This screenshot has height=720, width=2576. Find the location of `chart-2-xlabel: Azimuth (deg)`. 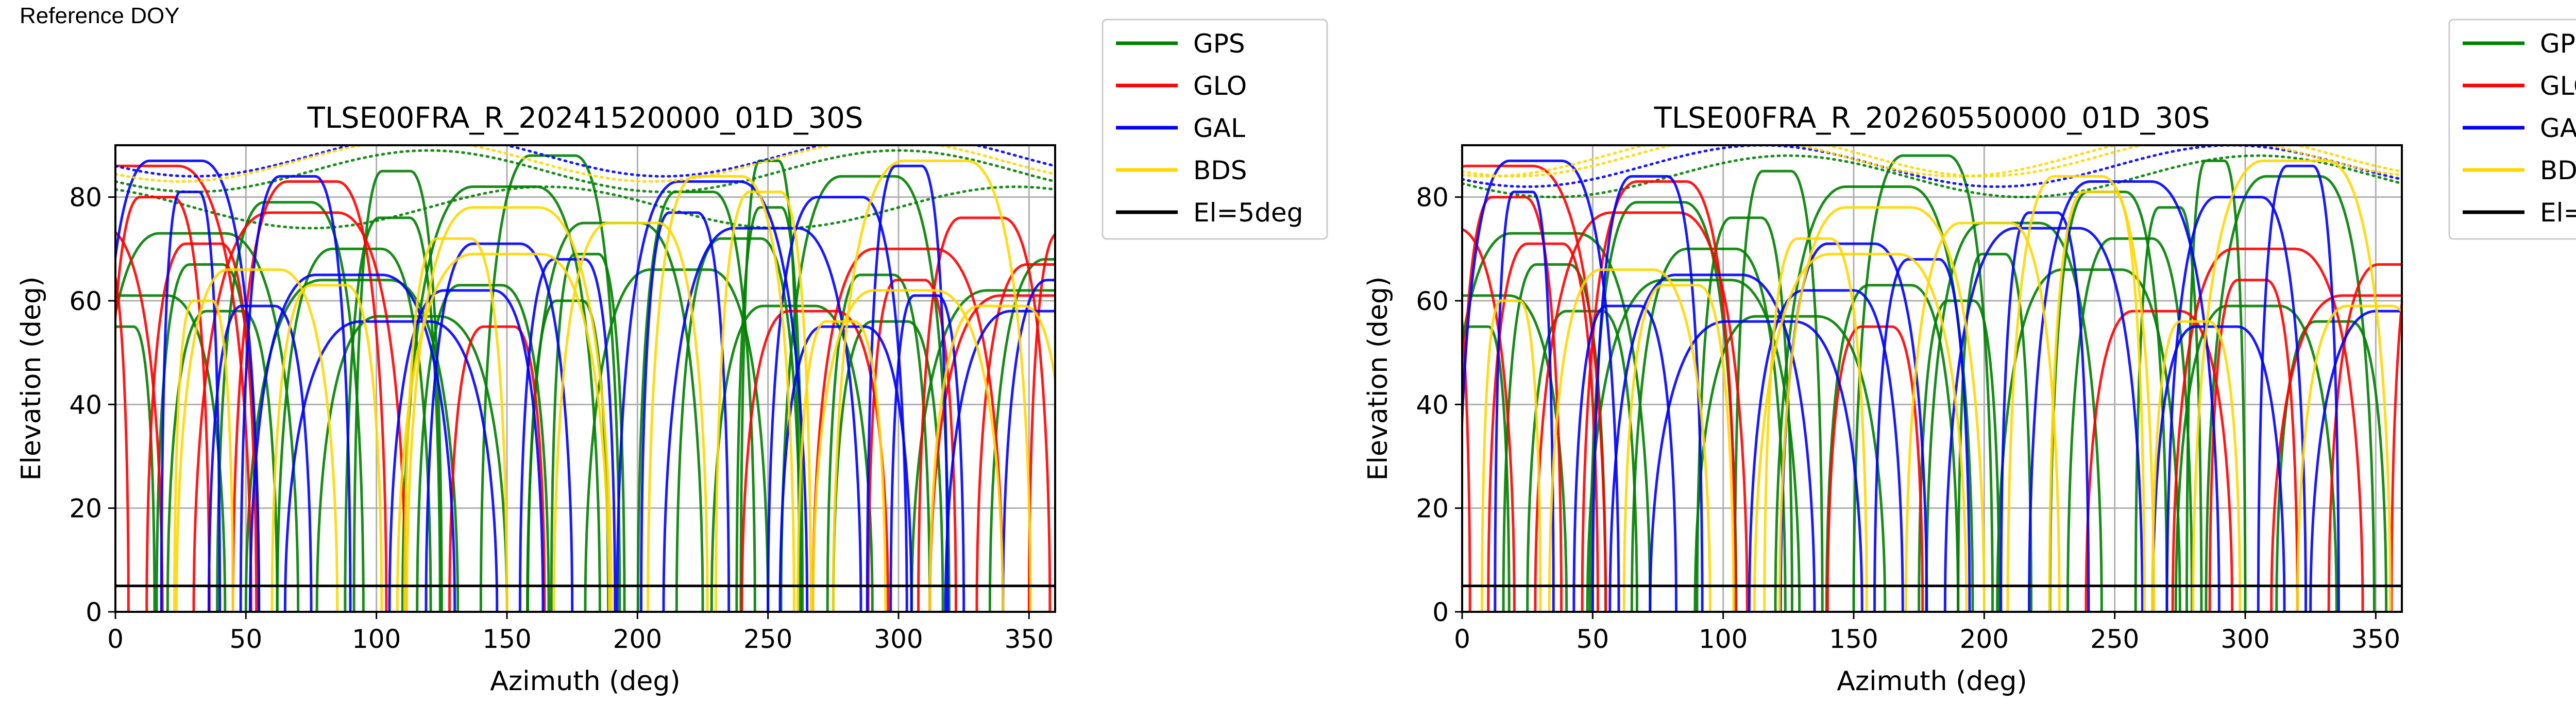

chart-2-xlabel: Azimuth (deg) is located at coordinates (1932, 681).